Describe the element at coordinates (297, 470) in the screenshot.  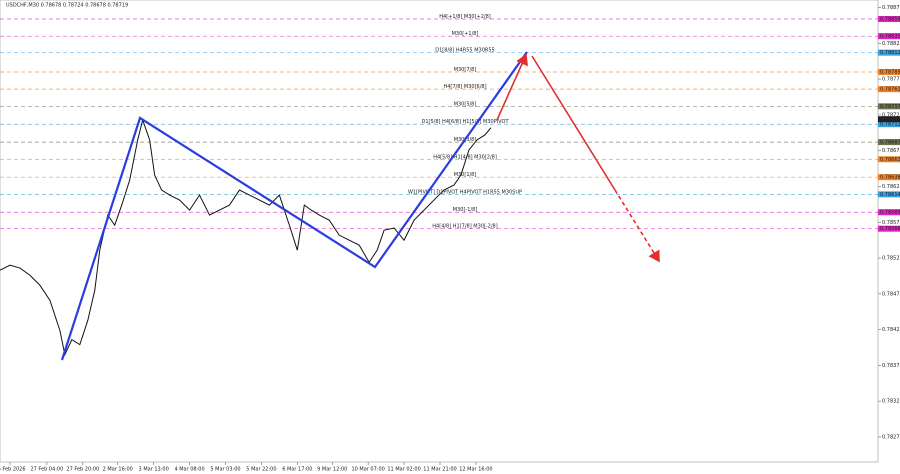
I see `x-tick-label: 6 Mar 17:00` at that location.